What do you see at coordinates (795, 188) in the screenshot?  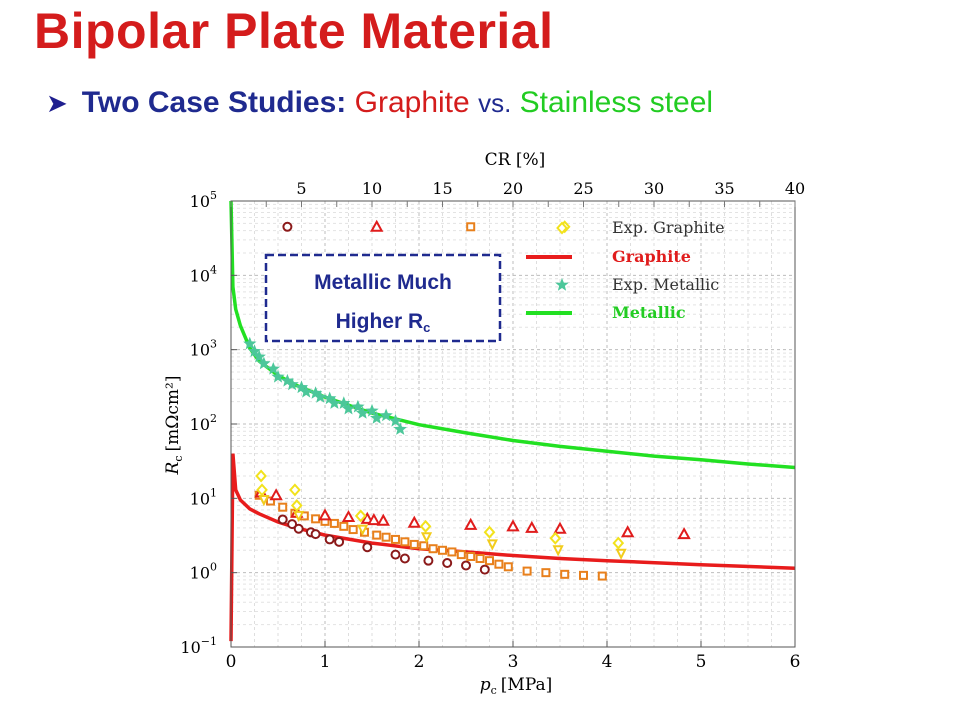 I see `x2-tick-label: 40` at bounding box center [795, 188].